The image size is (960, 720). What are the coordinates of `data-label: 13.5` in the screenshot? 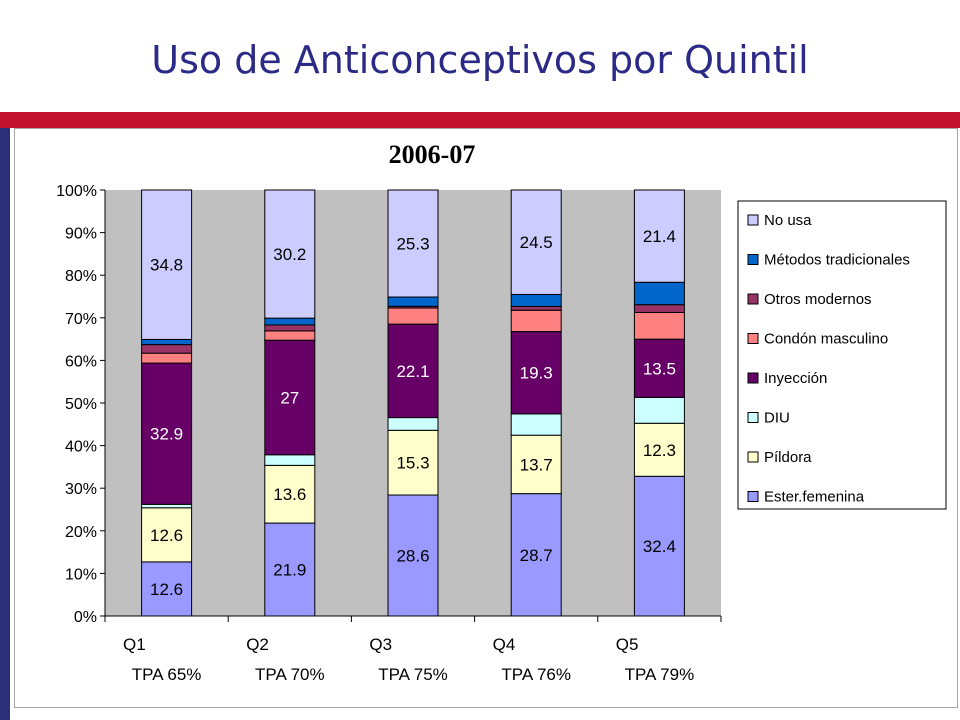 It's located at (659, 368).